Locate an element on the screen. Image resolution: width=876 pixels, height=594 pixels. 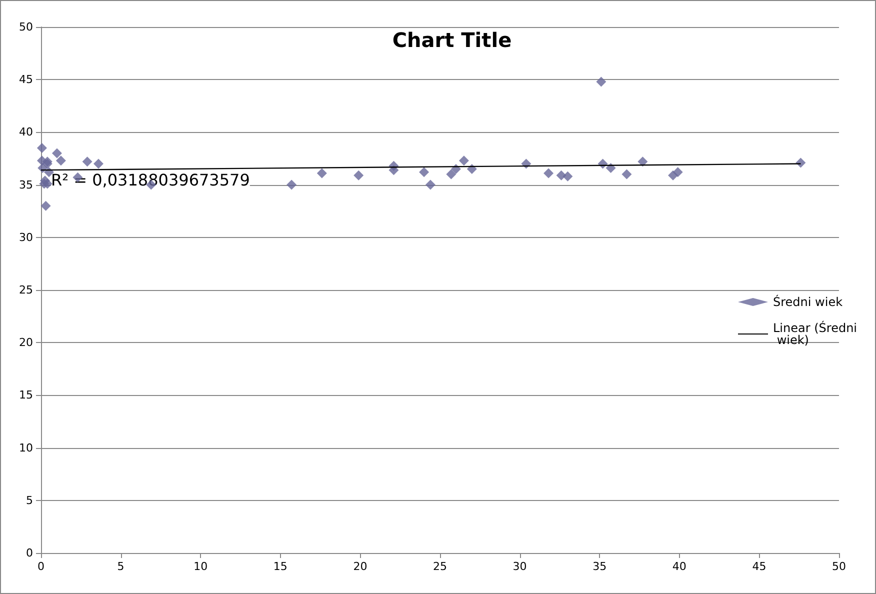
x-tick-label: 45 is located at coordinates (759, 566).